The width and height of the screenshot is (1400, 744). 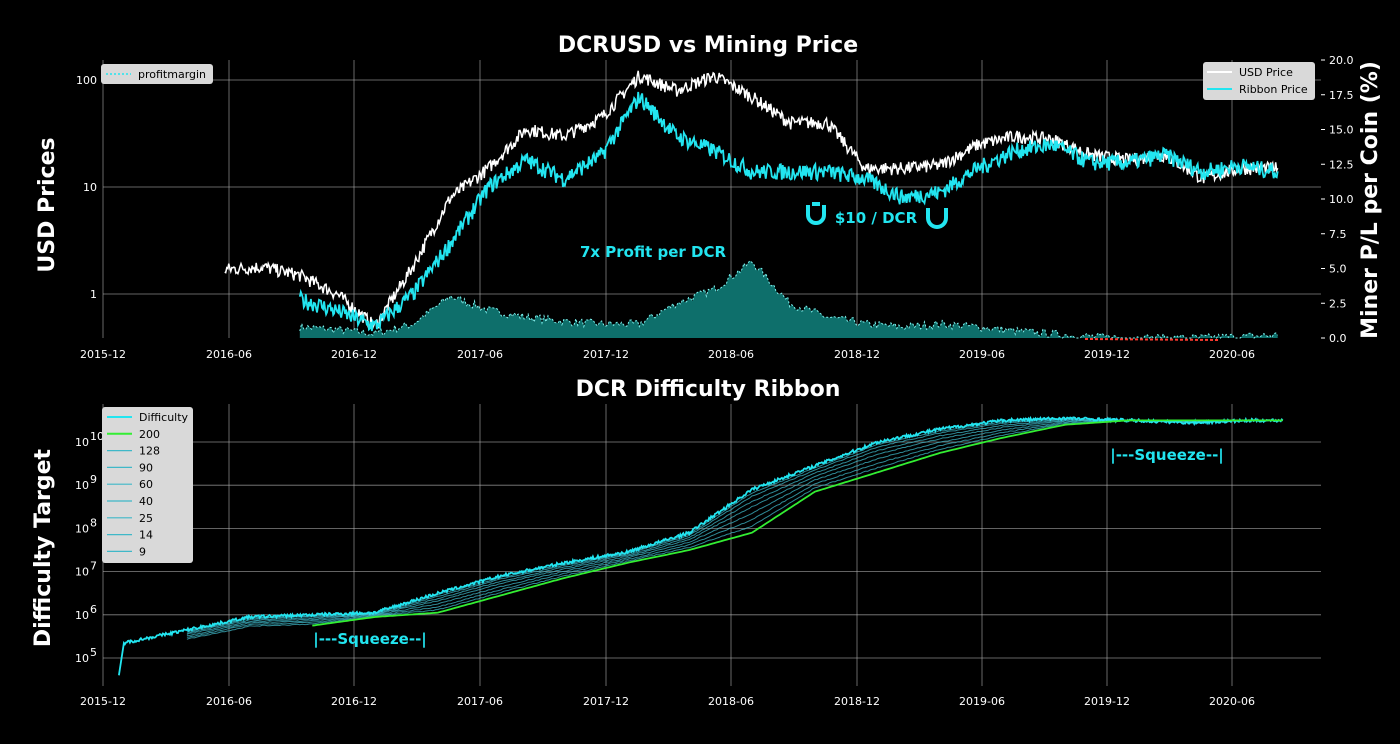 I want to click on legend-item-90: 90, so click(x=146, y=467).